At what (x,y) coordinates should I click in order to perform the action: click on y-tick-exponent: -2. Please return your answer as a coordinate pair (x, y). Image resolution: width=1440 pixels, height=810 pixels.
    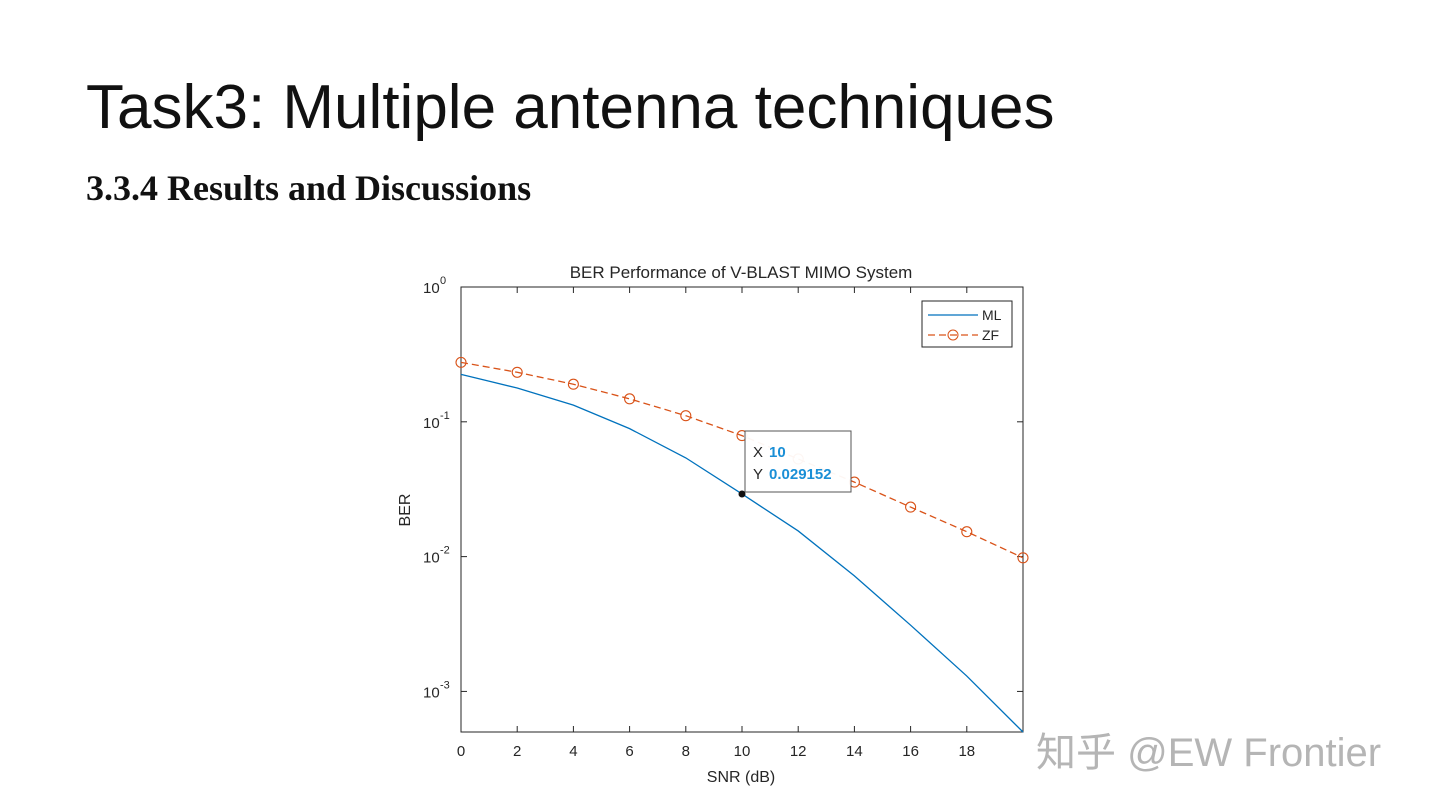
    Looking at the image, I should click on (445, 551).